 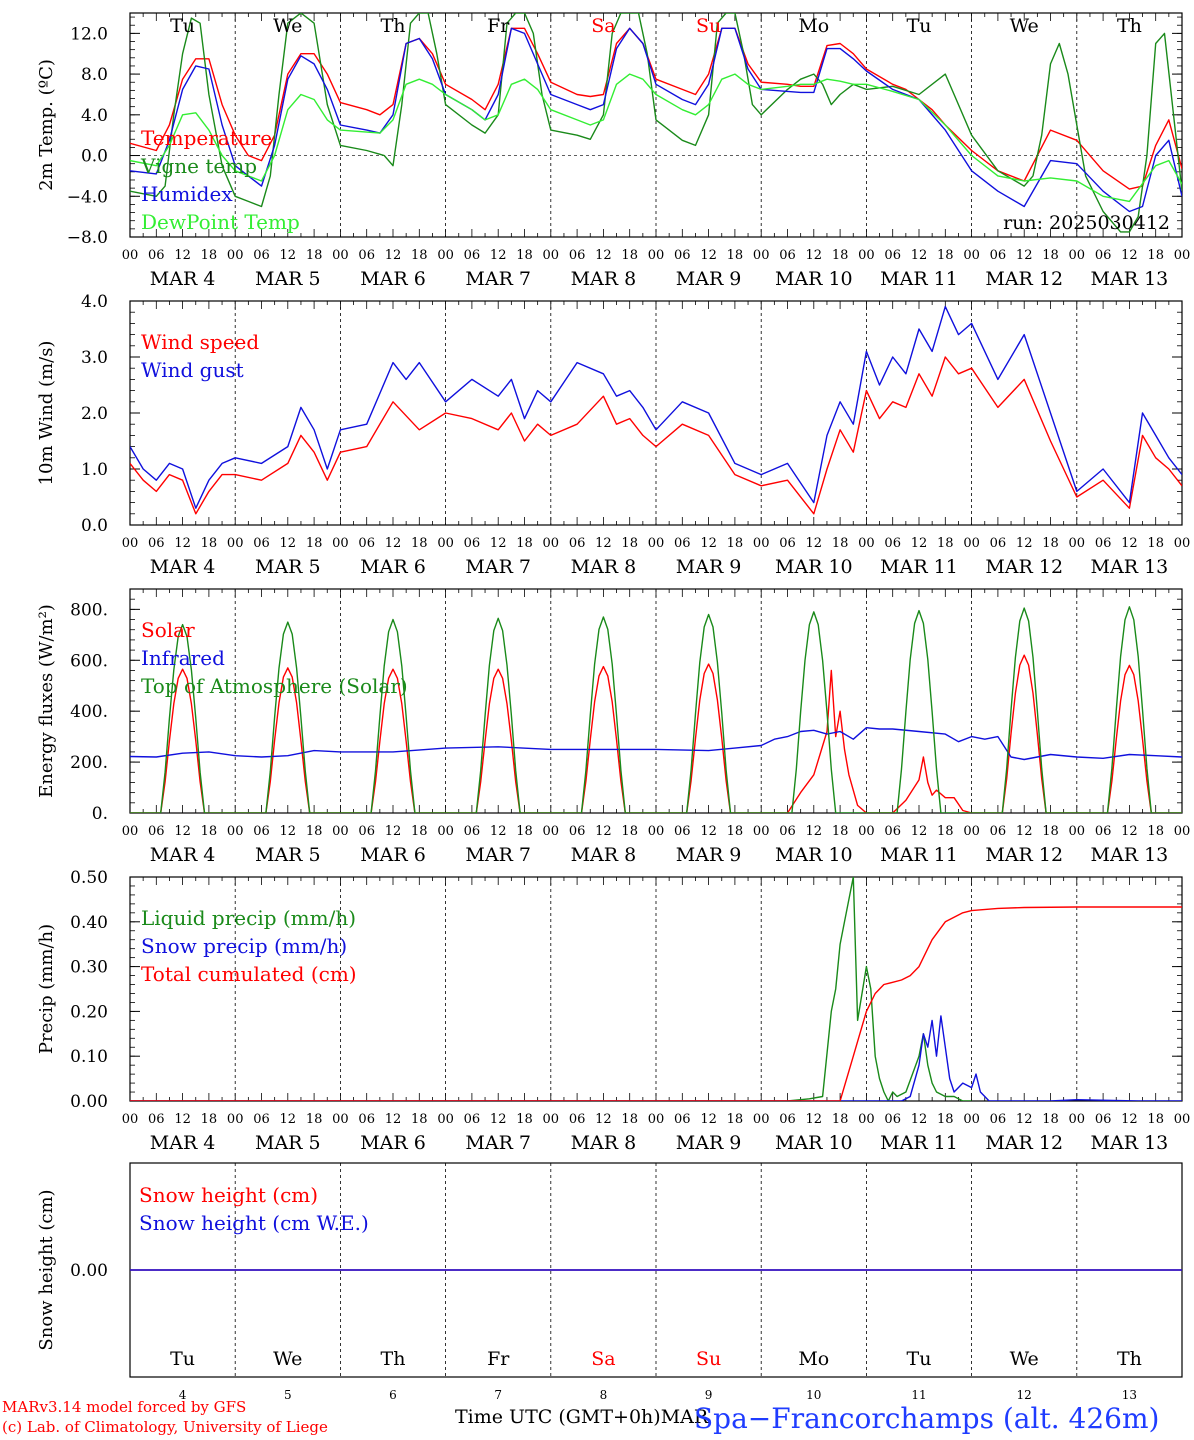 I want to click on legend-entry: Vigne temp, so click(x=198, y=166).